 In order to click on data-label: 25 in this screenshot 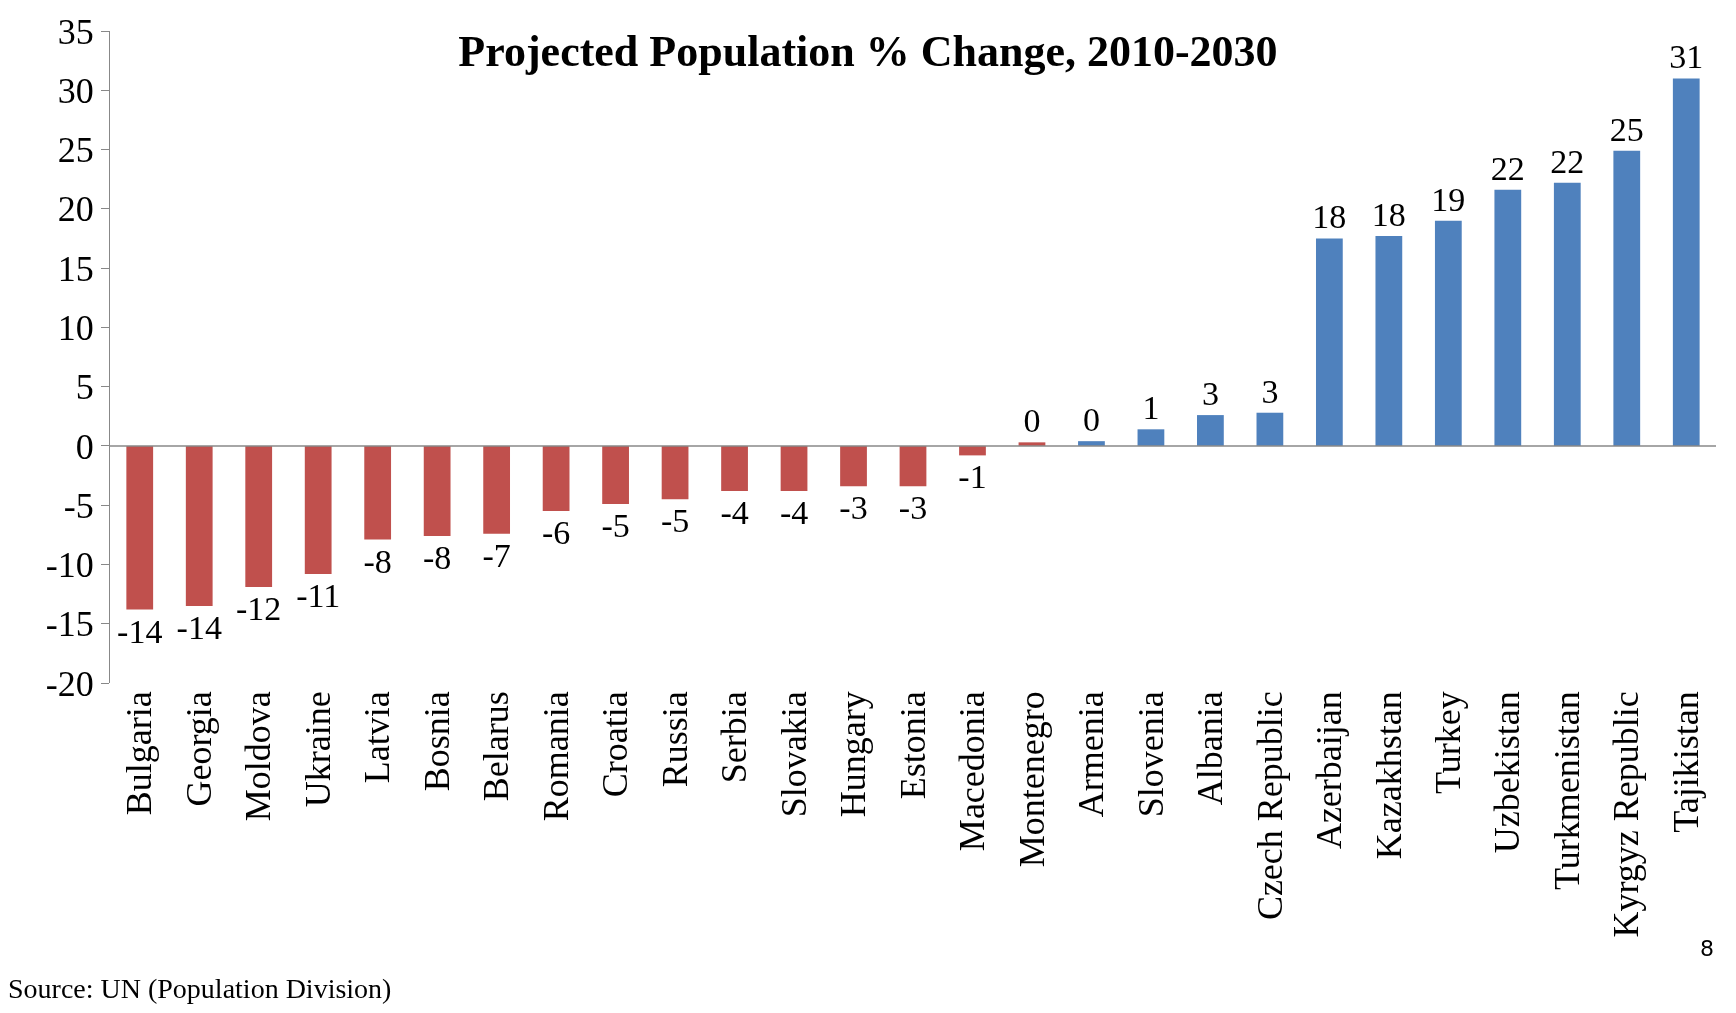, I will do `click(1626, 129)`.